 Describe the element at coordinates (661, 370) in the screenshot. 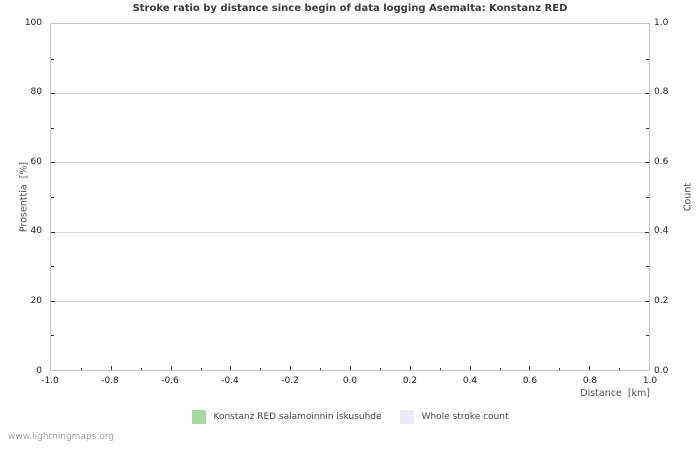

I see `y-tick-label-right-0.0: 0.0` at that location.